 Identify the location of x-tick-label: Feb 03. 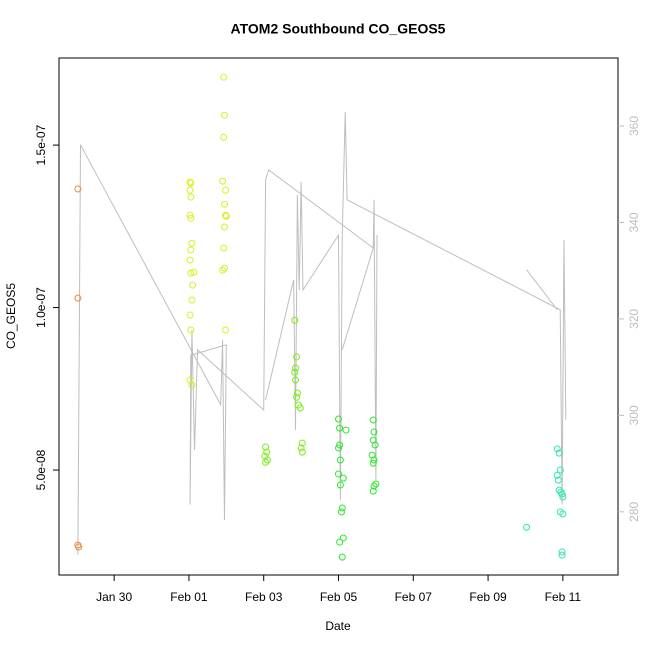
(264, 597).